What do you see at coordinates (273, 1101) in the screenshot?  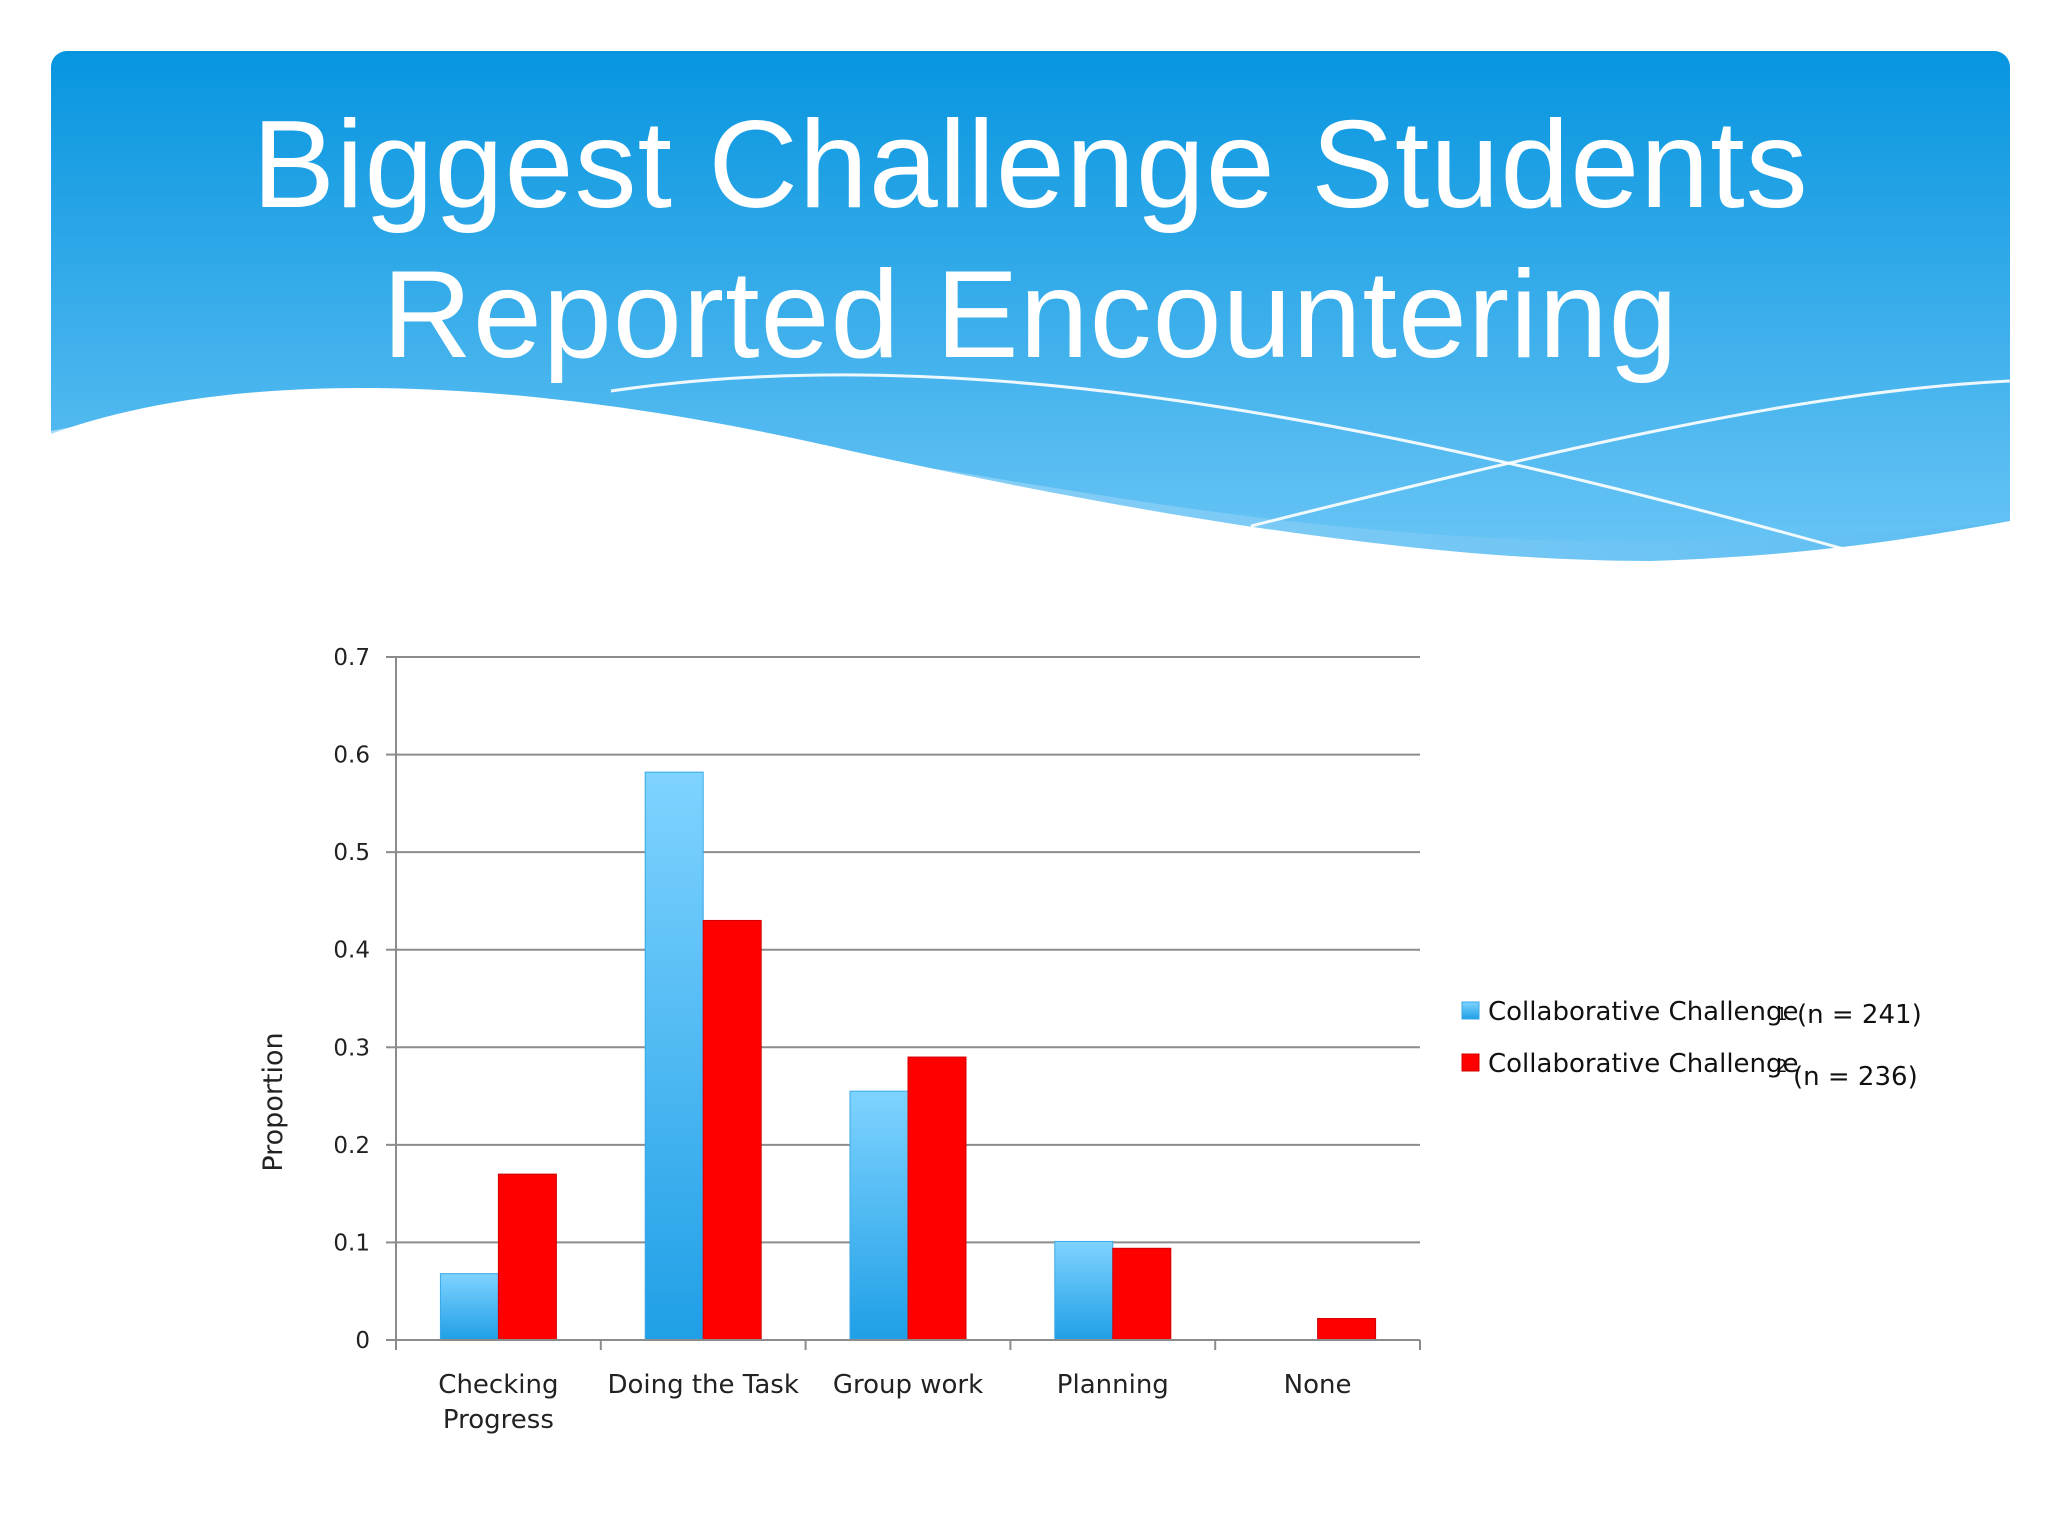 I see `y-axis-title: Proportion` at bounding box center [273, 1101].